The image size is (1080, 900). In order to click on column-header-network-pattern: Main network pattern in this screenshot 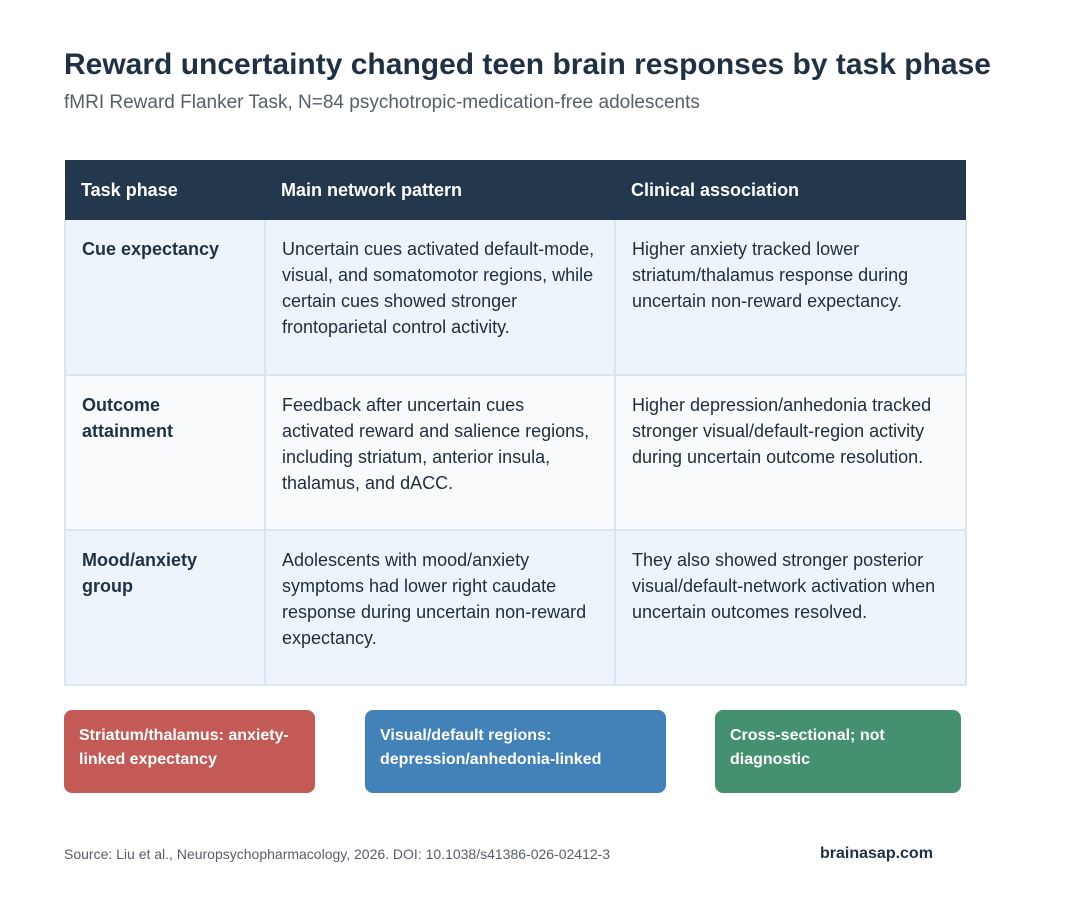, I will do `click(440, 190)`.